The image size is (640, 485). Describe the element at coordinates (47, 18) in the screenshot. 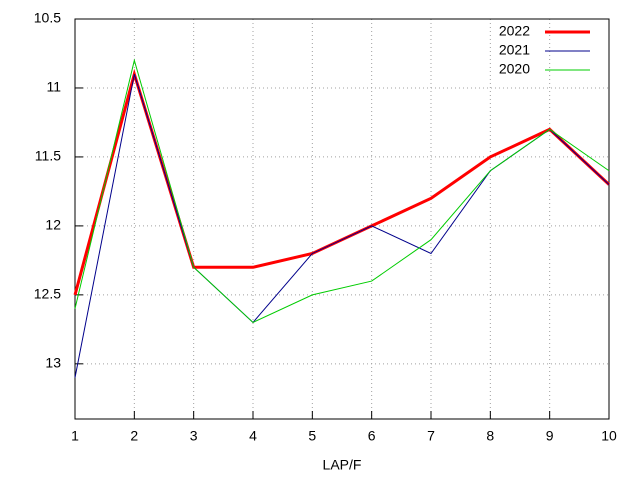

I see `y-tick-label: 10.5` at that location.